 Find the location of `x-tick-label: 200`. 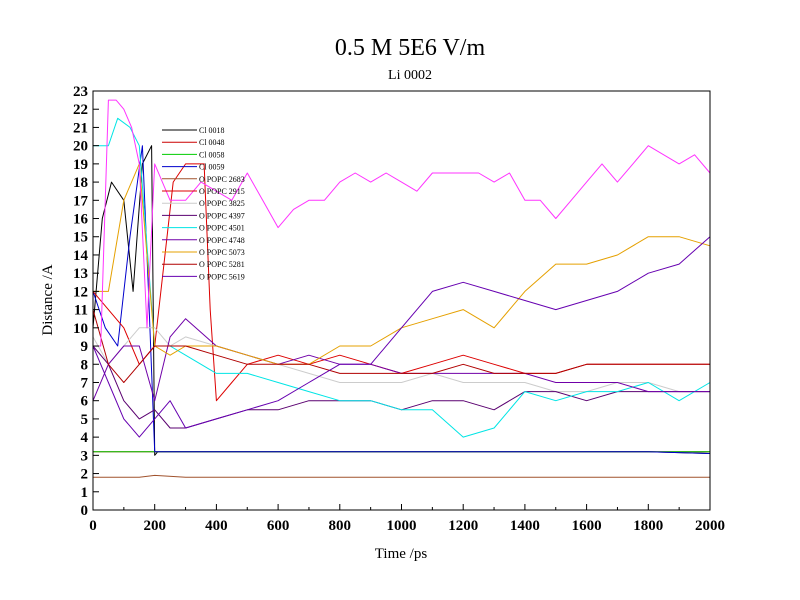

x-tick-label: 200 is located at coordinates (154, 526).